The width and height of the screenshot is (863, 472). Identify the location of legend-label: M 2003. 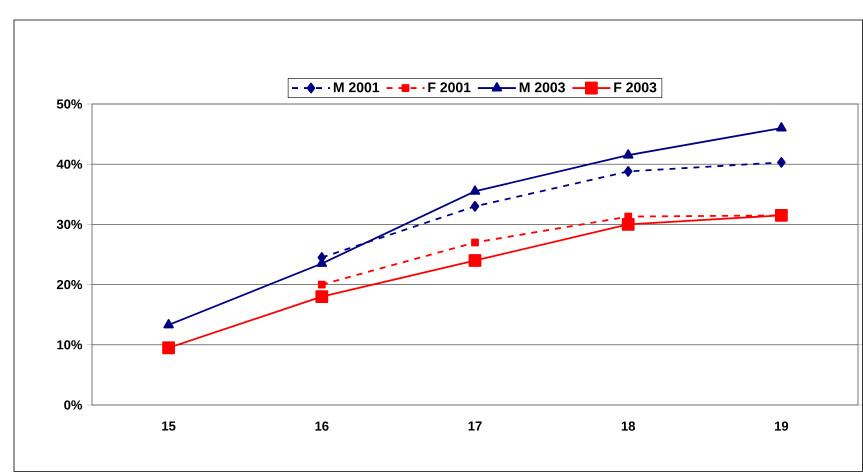
(542, 87).